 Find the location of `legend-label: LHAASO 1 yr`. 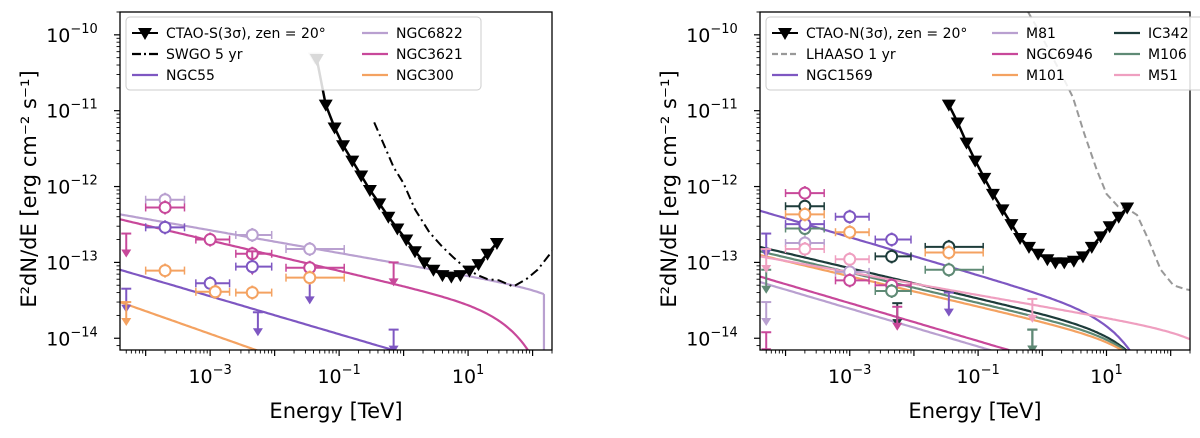

legend-label: LHAASO 1 yr is located at coordinates (851, 55).